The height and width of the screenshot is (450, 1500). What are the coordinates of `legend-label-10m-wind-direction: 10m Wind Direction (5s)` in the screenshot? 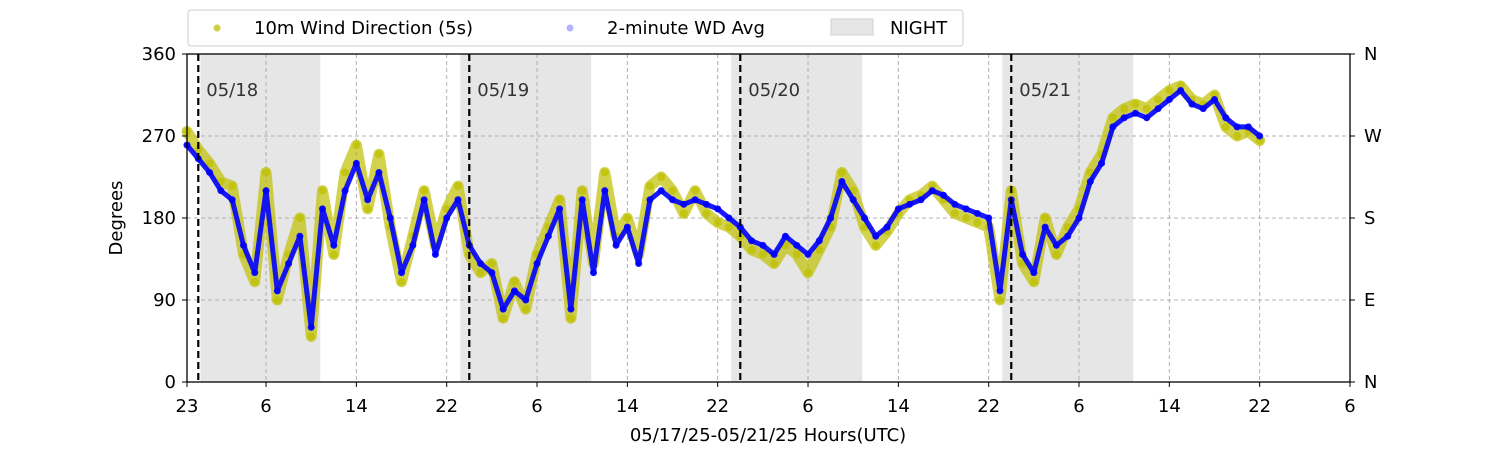 It's located at (363, 28).